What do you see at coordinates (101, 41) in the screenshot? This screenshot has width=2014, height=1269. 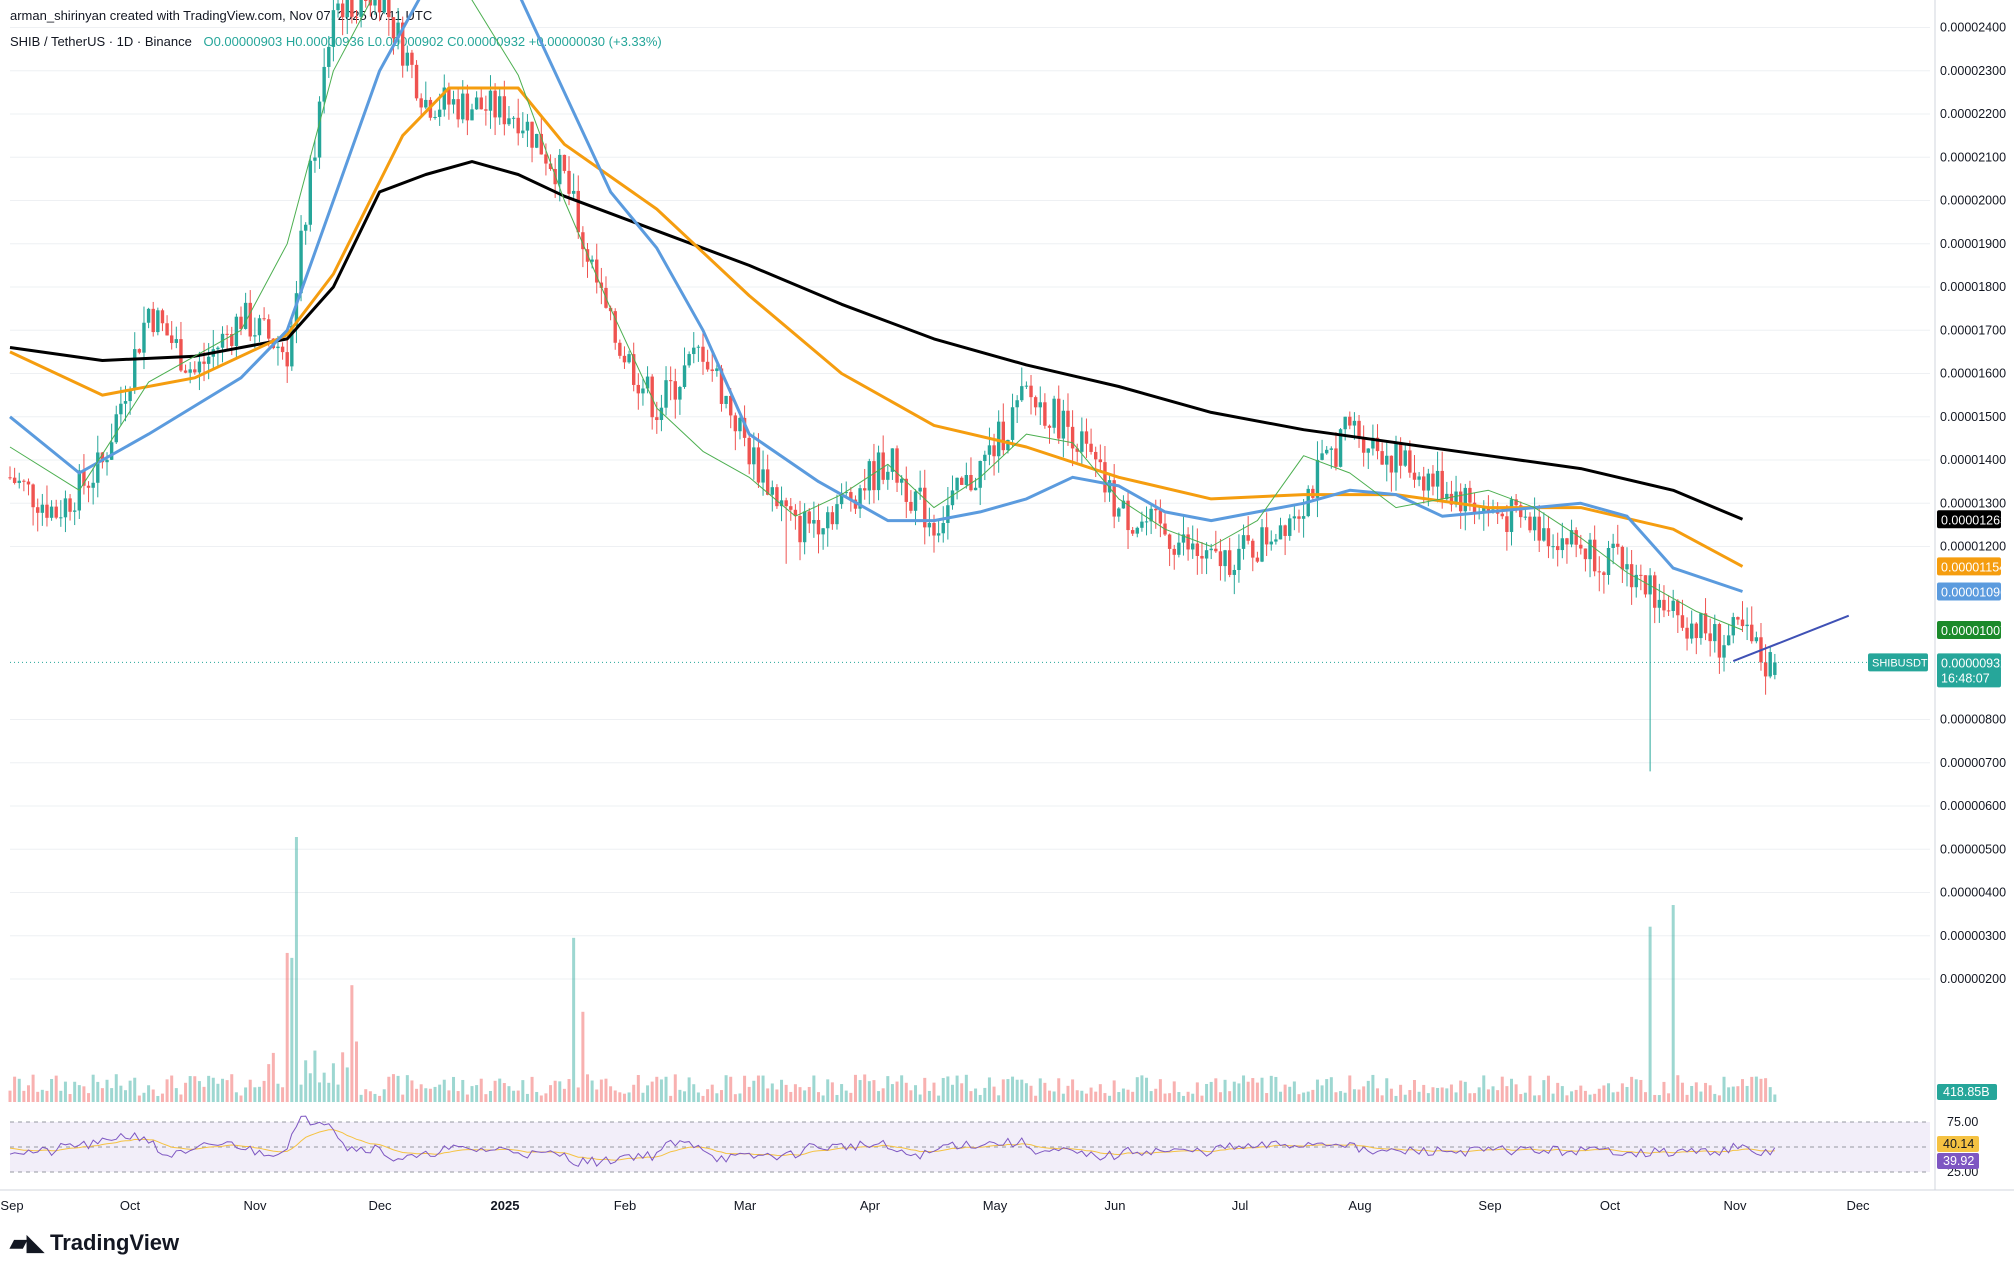 I see `symbol-title: SHIB / TetherUS · 1D · Binance` at bounding box center [101, 41].